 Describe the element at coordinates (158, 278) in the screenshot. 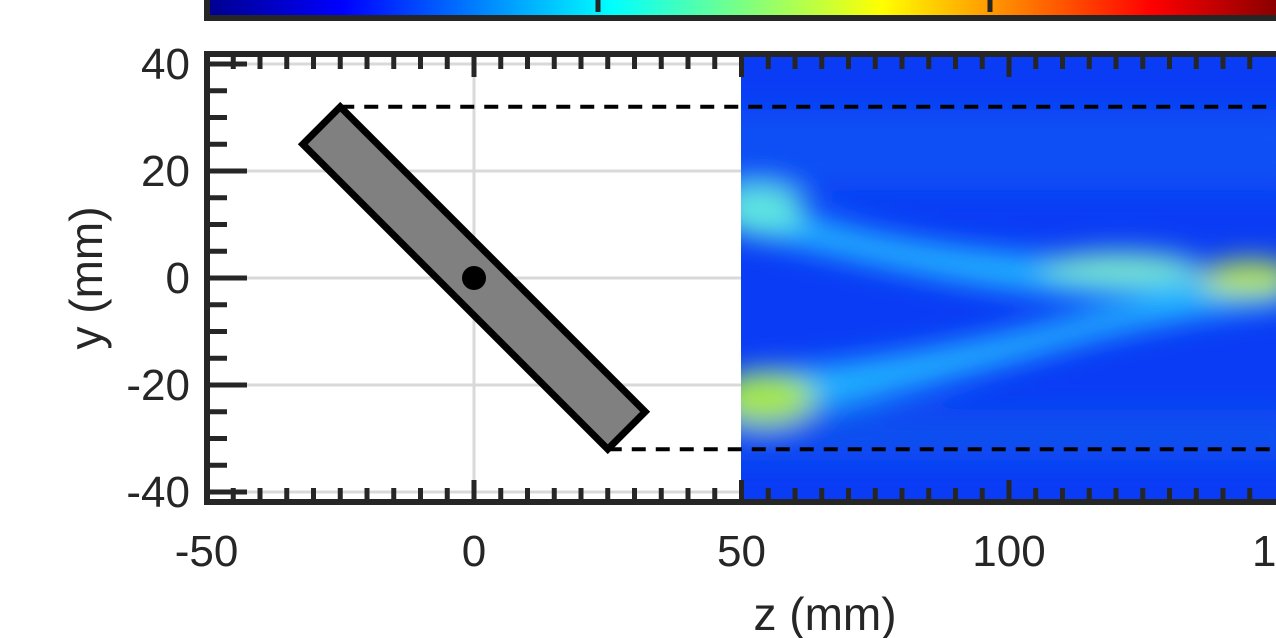

I see `y-tick-labels: 40 20 0 -20 -40` at that location.